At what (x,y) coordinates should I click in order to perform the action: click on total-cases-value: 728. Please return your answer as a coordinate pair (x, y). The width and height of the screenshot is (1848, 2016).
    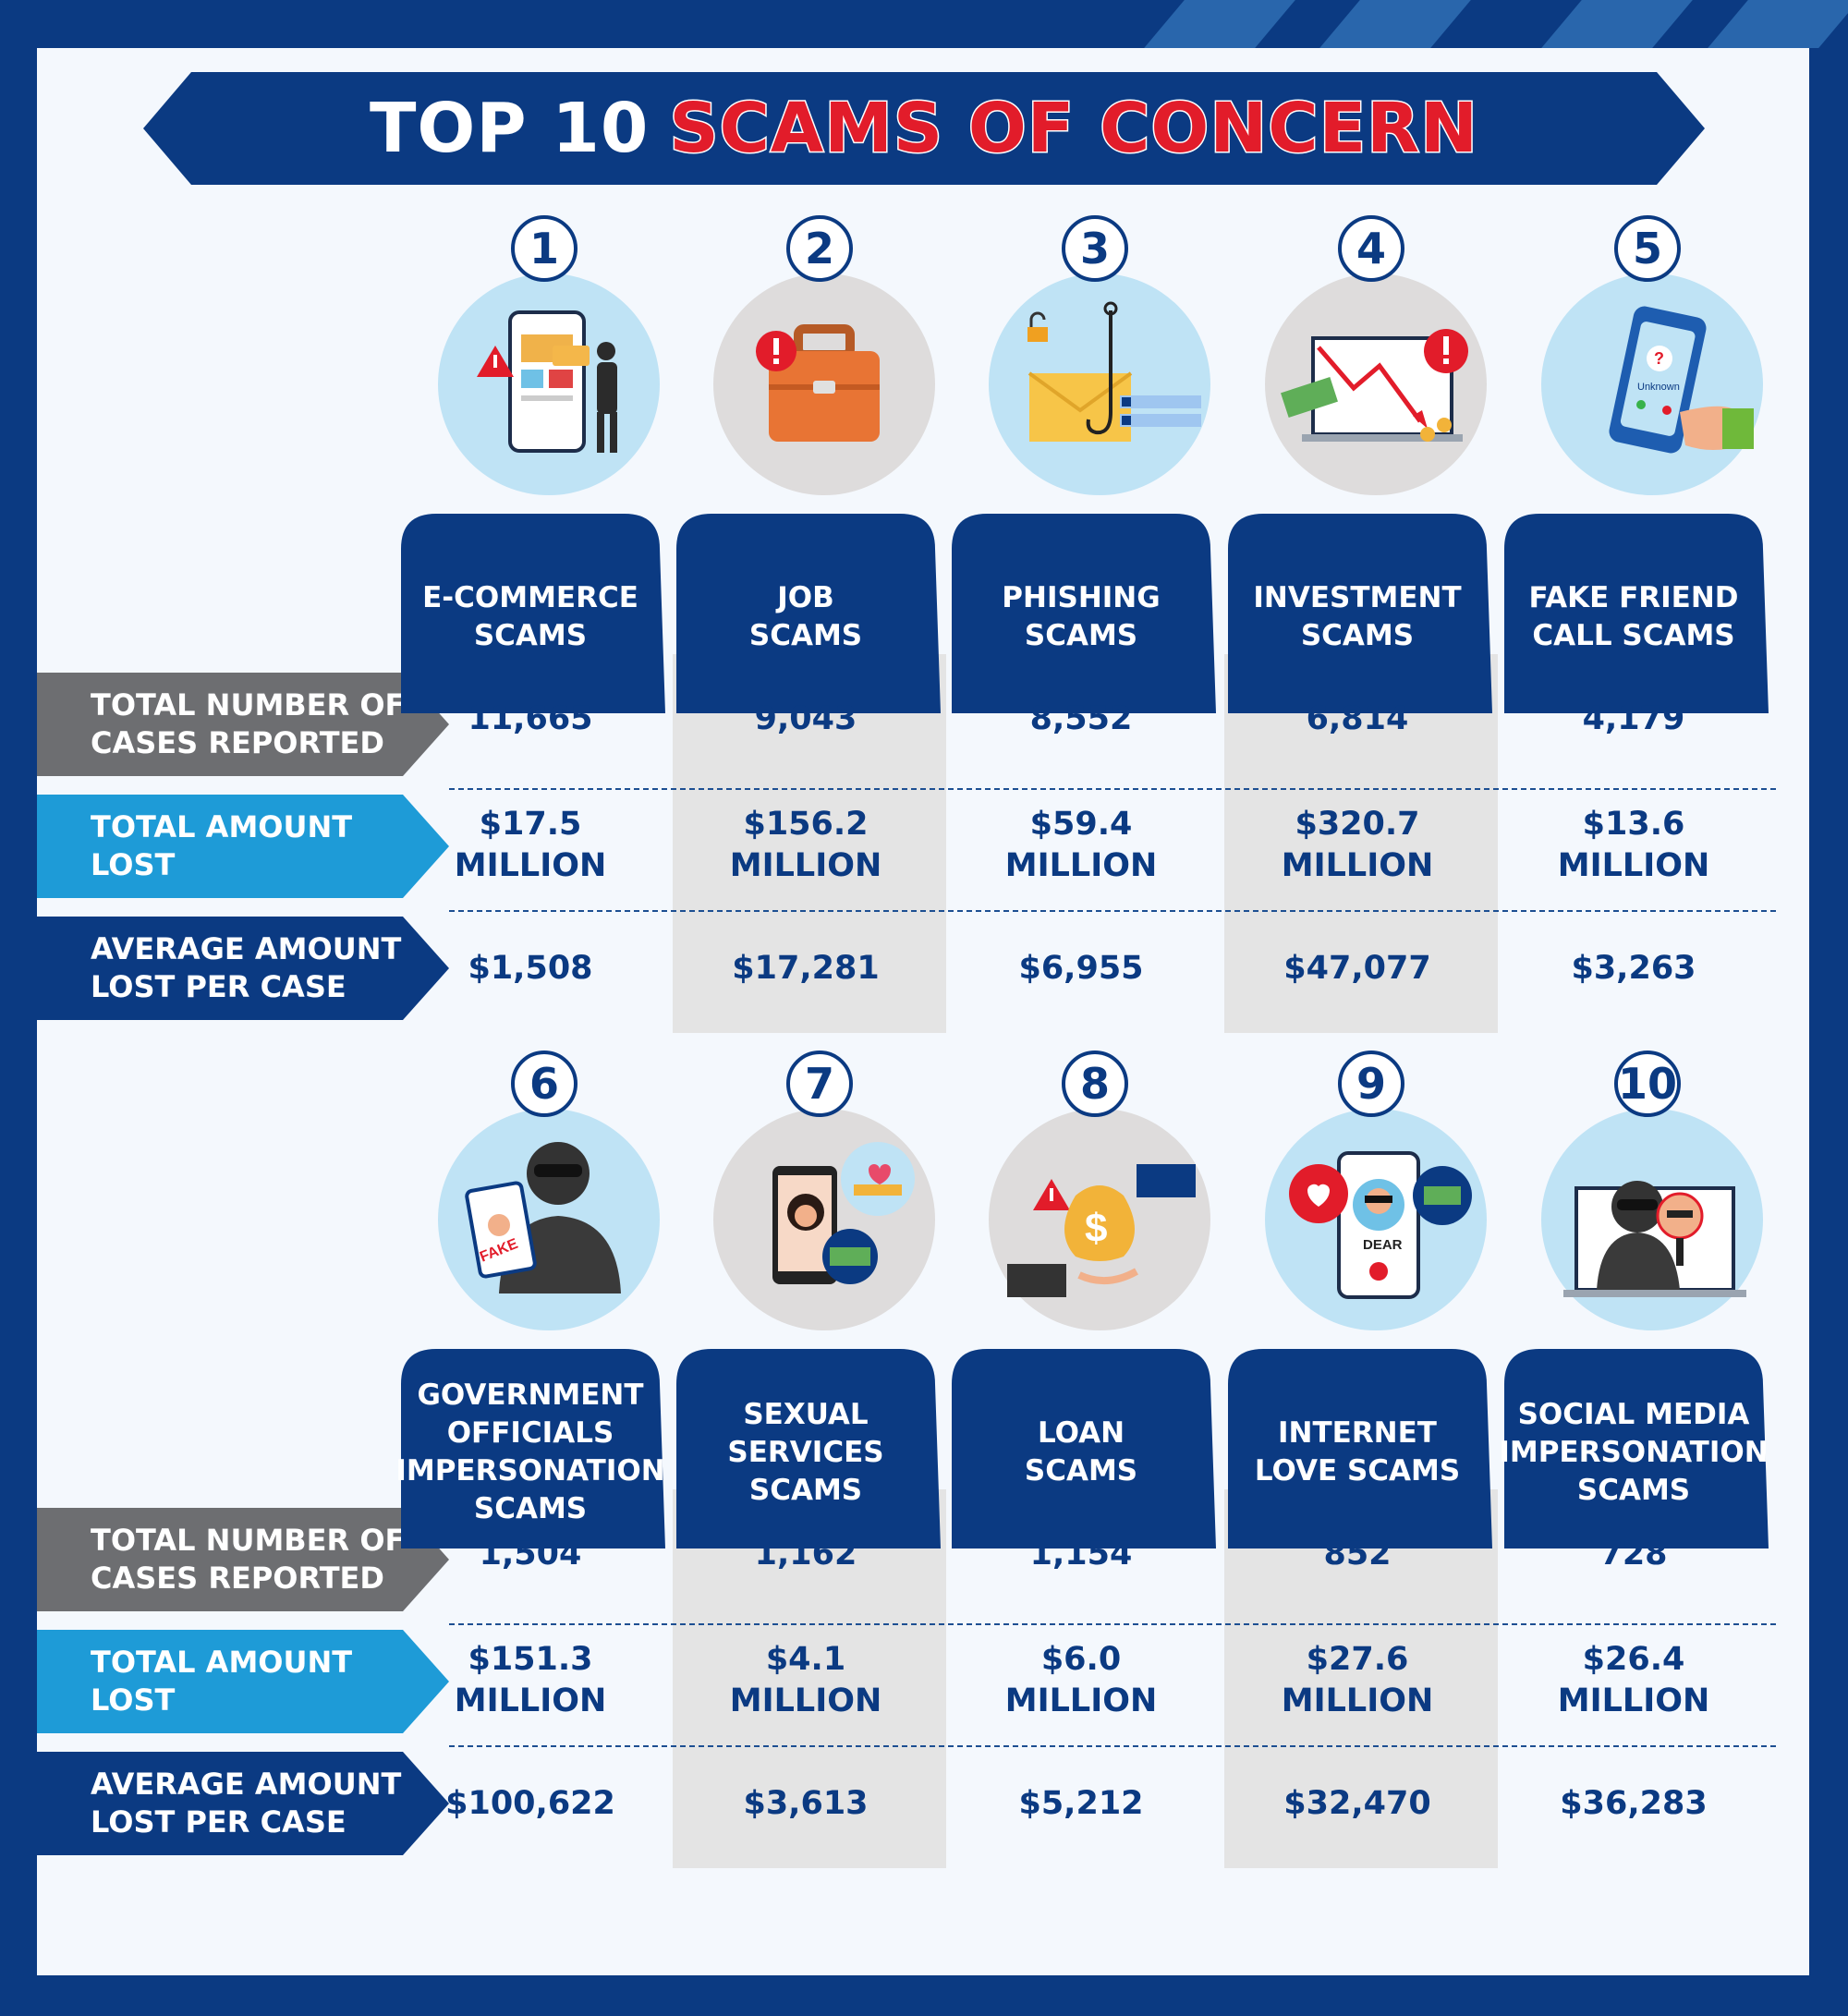
    Looking at the image, I should click on (1633, 1554).